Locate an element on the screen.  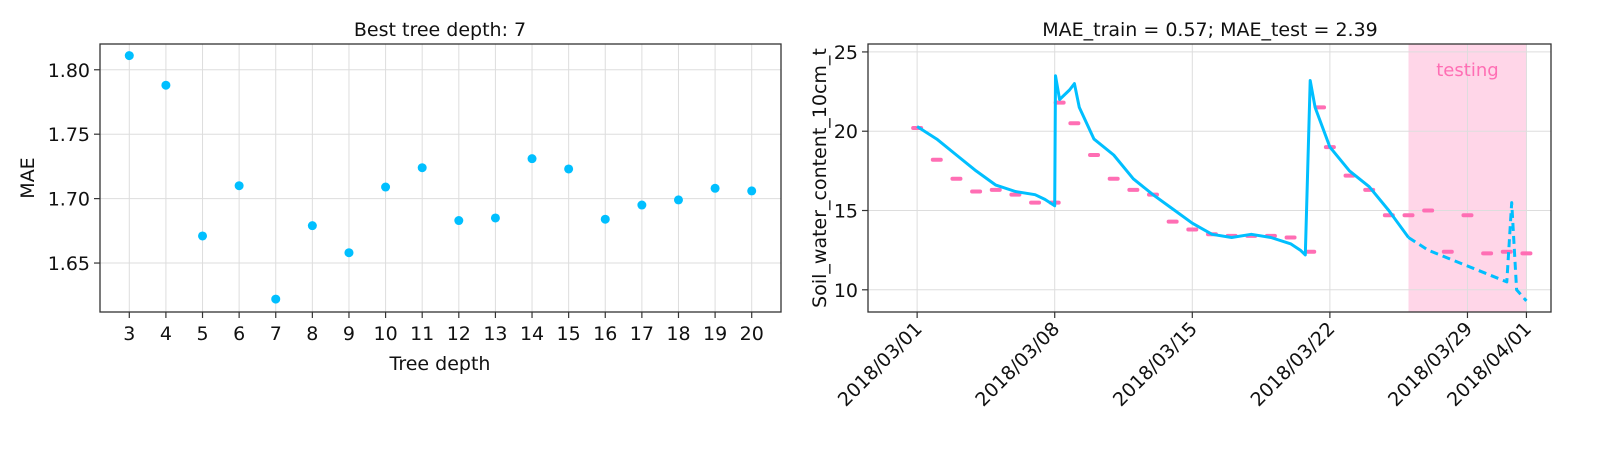
depth-x-tick-label: 20 is located at coordinates (752, 334).